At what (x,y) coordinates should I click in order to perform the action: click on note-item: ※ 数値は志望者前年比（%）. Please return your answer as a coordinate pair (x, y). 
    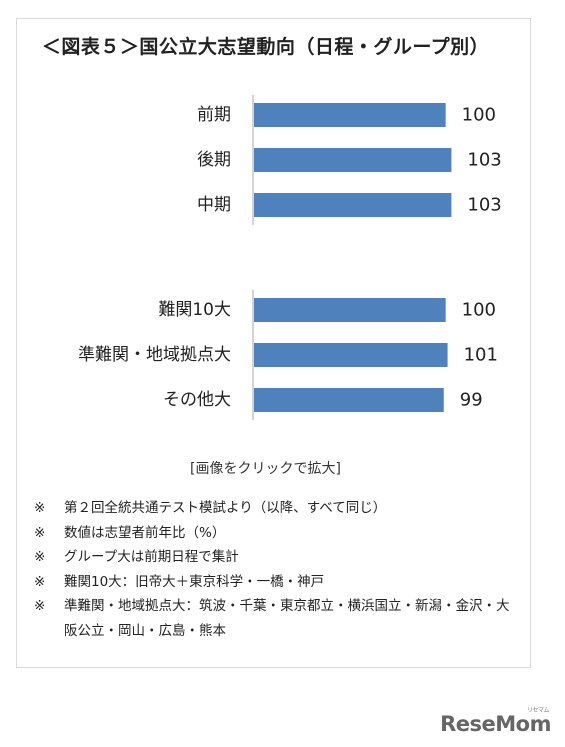
    Looking at the image, I should click on (274, 533).